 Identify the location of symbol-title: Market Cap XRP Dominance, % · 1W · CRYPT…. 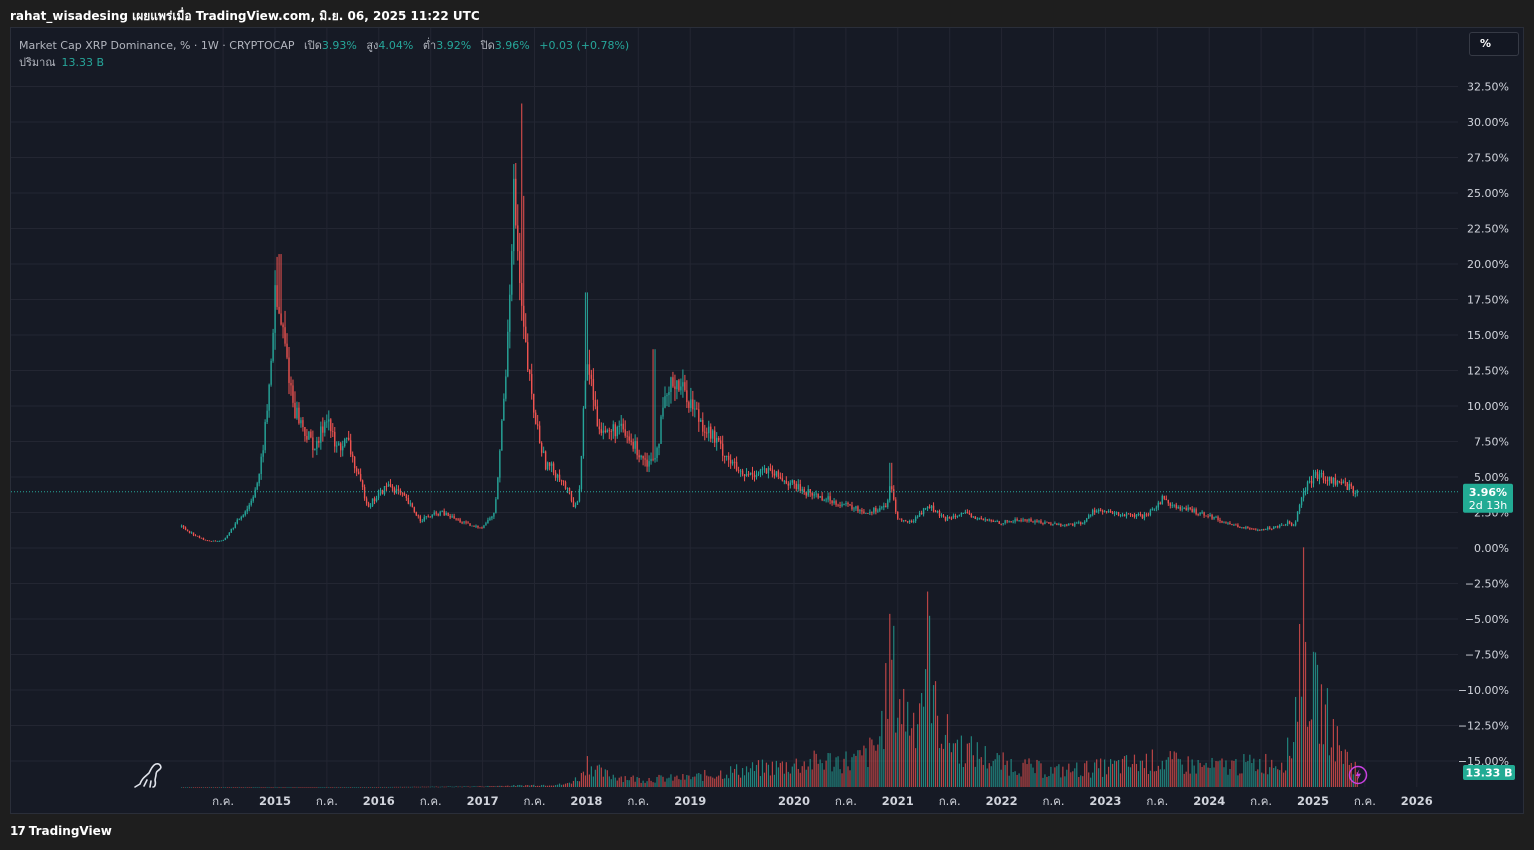
(157, 45).